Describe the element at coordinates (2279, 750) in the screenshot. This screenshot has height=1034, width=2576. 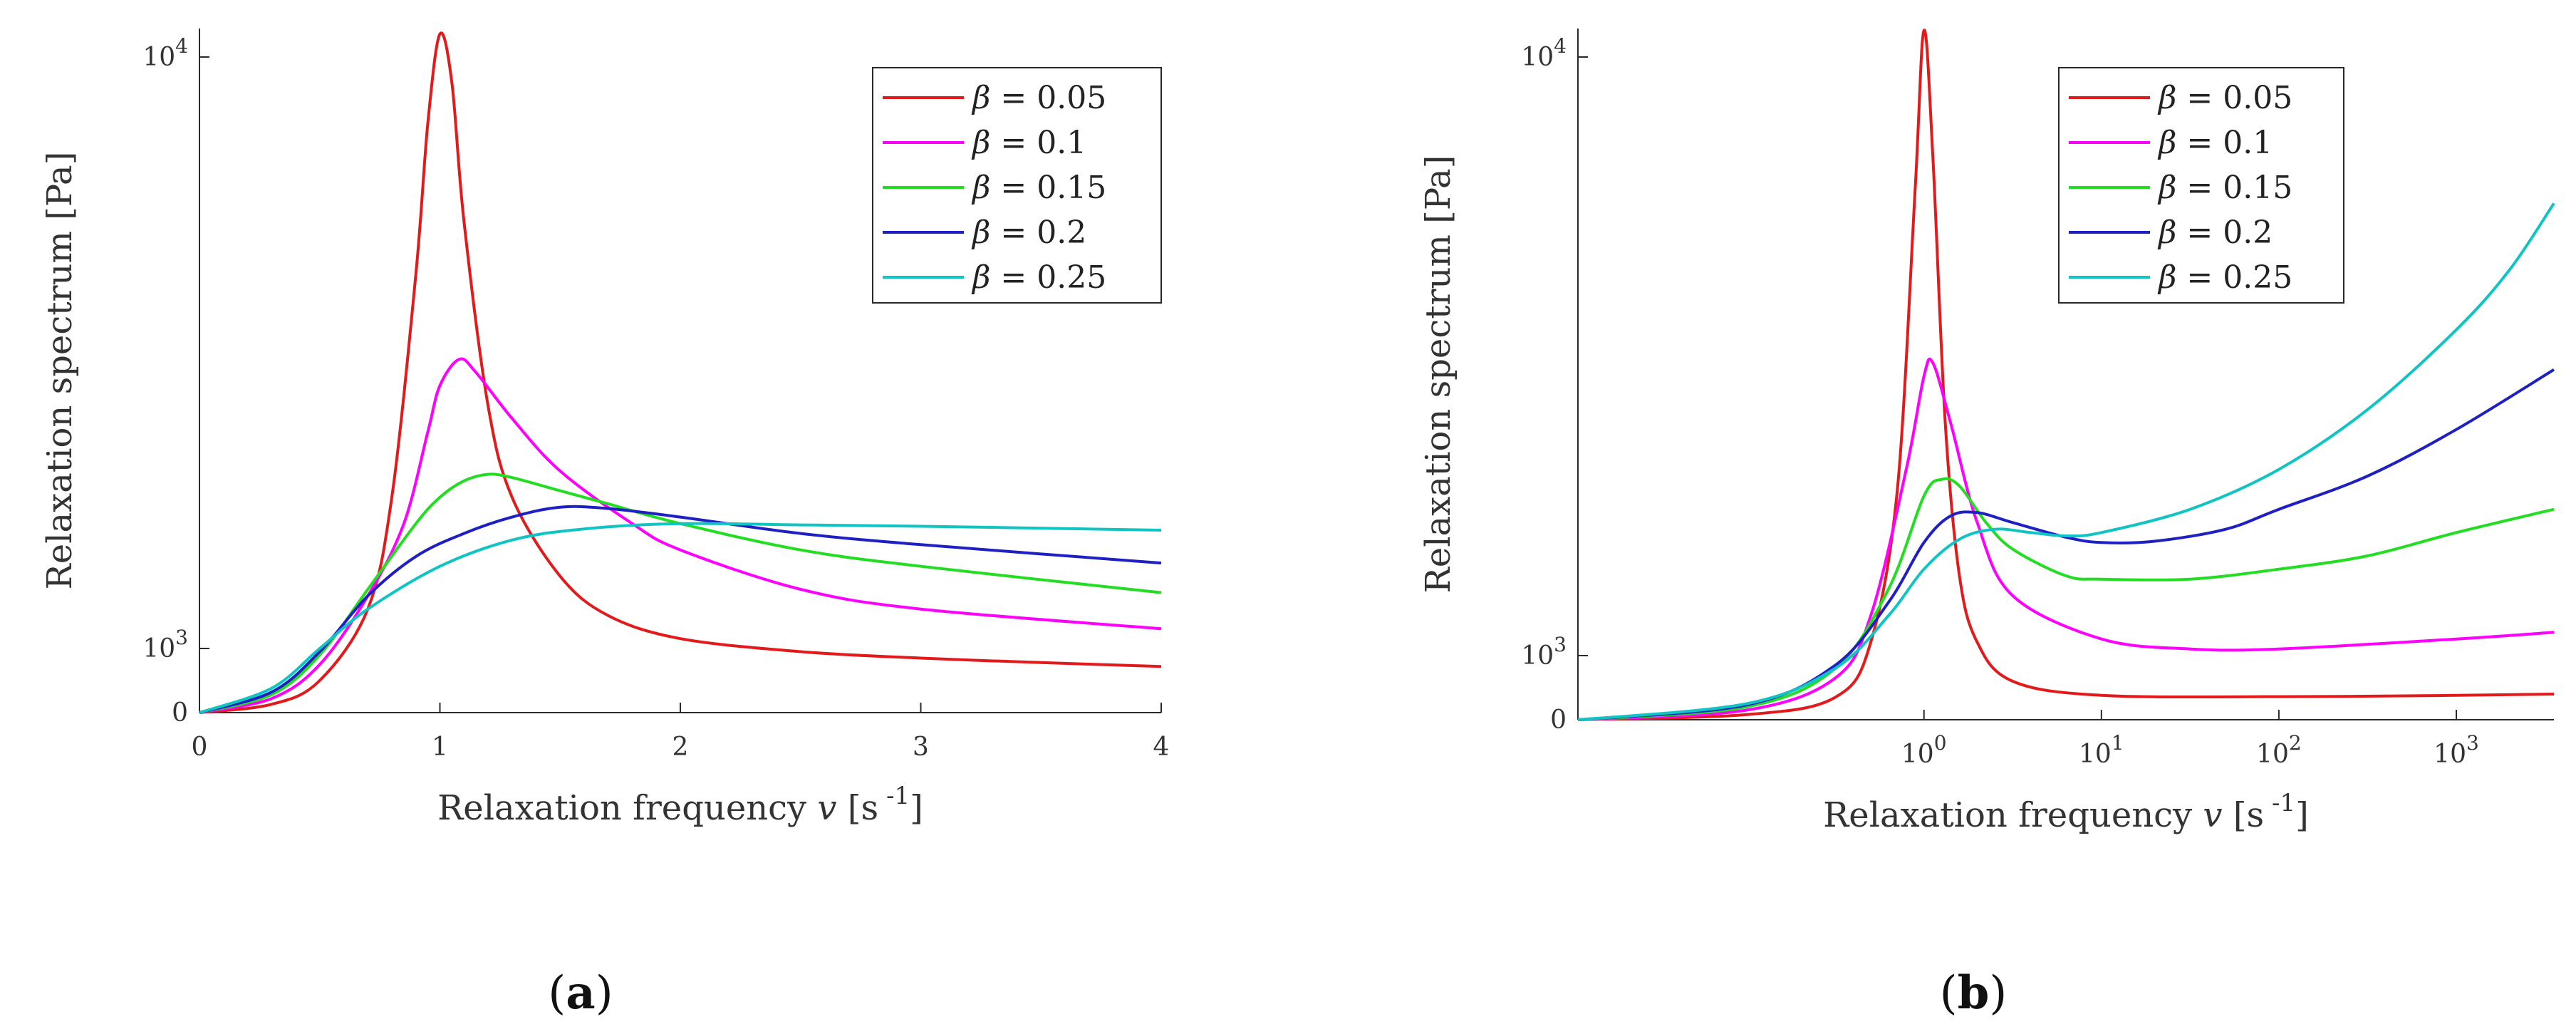
I see `x-tick-label: 10²` at that location.